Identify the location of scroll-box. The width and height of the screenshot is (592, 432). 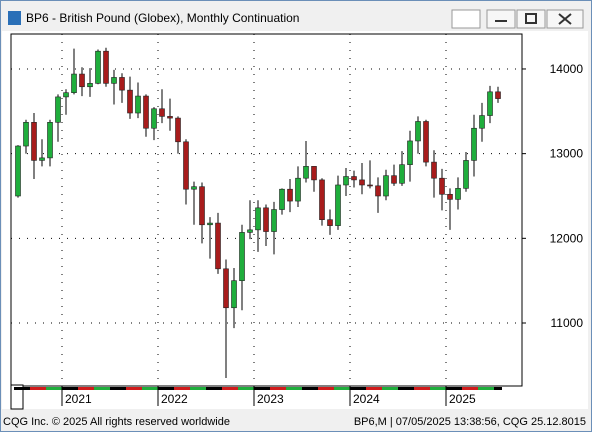
(17, 397).